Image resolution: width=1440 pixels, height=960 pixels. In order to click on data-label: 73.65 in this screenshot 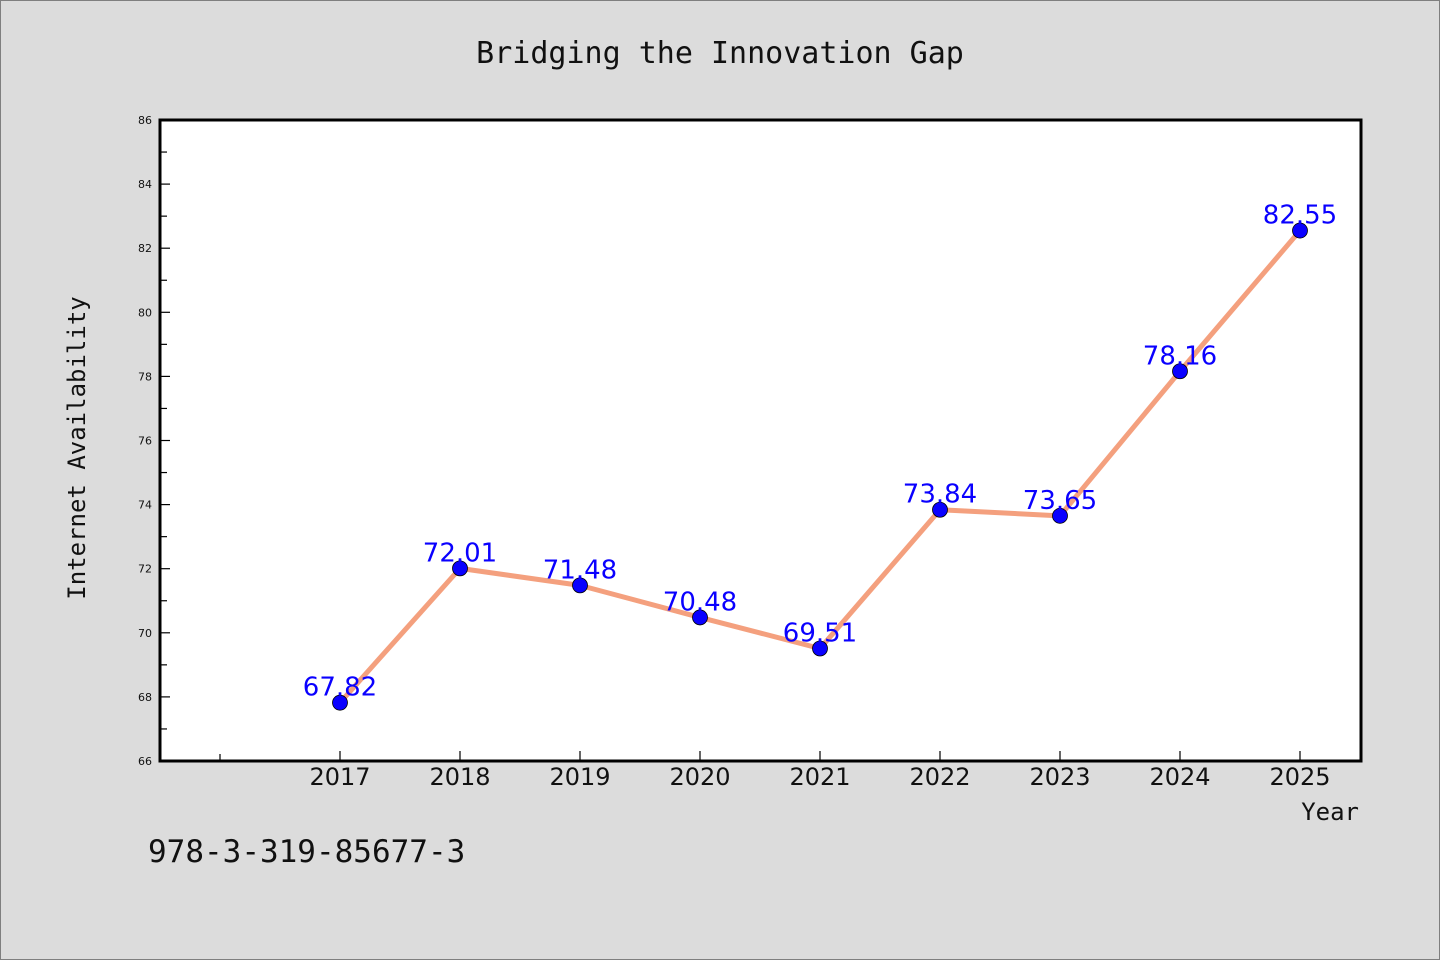, I will do `click(1060, 501)`.